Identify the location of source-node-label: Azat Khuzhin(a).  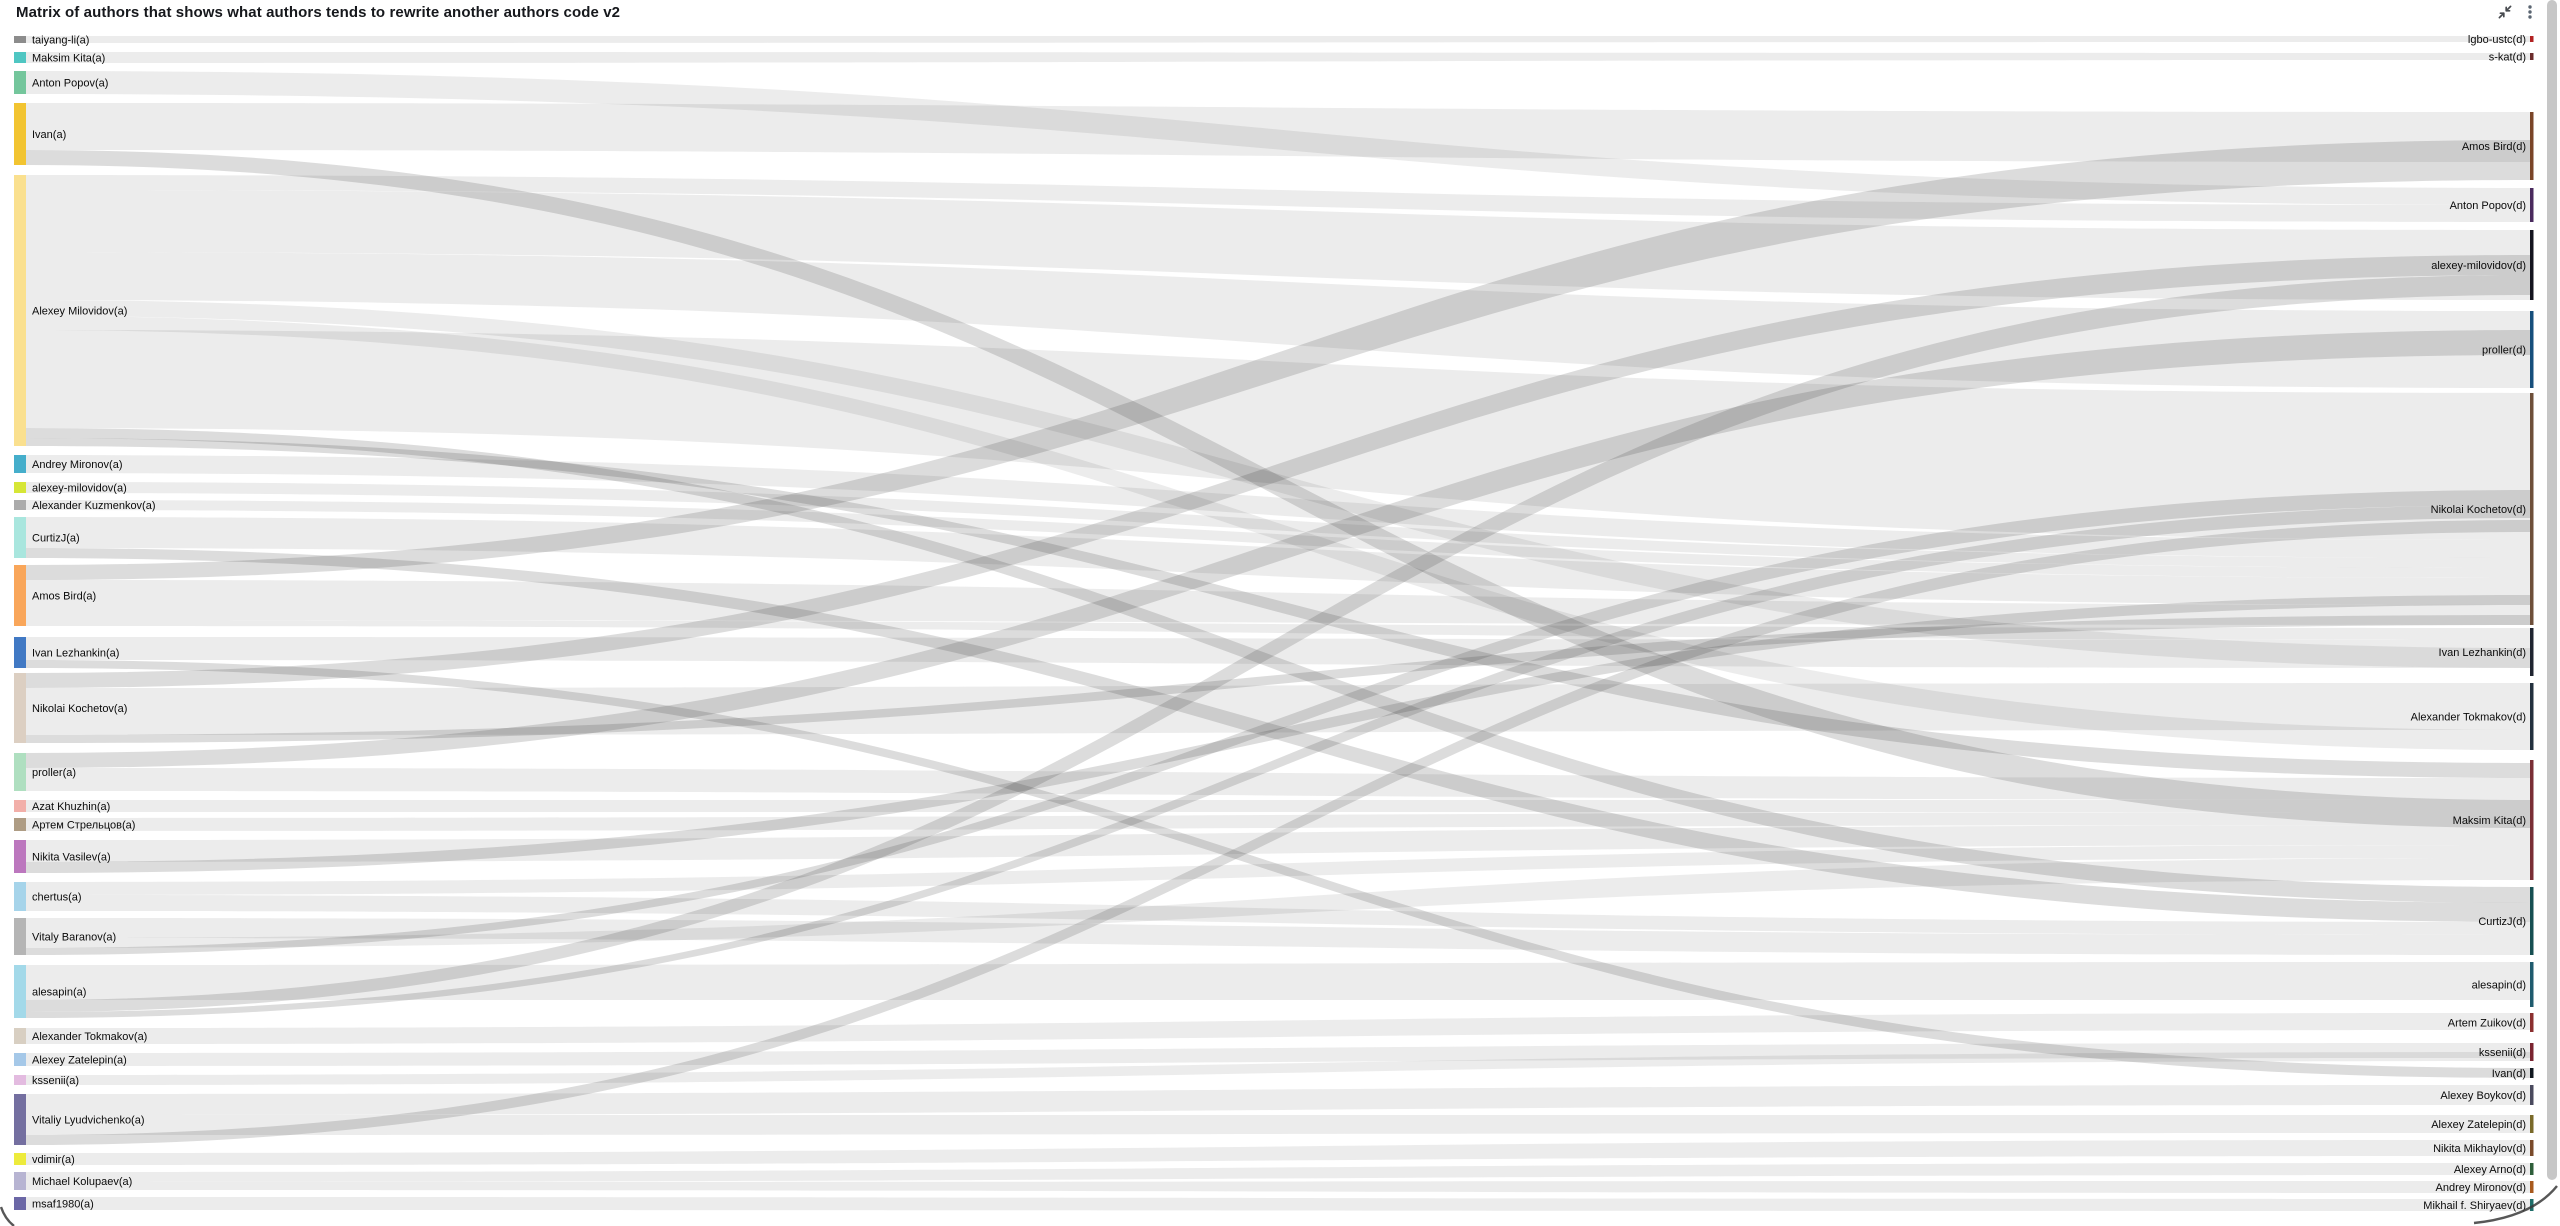
(71, 807).